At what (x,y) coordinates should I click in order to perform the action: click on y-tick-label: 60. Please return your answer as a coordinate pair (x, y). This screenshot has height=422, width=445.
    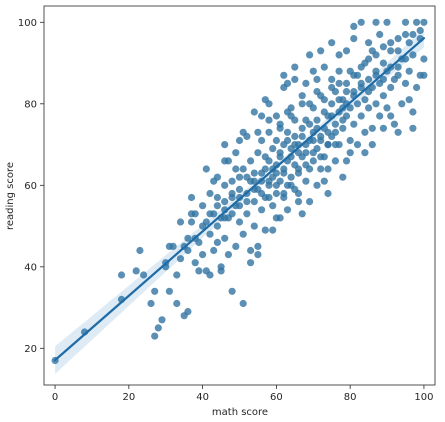
    Looking at the image, I should click on (30, 186).